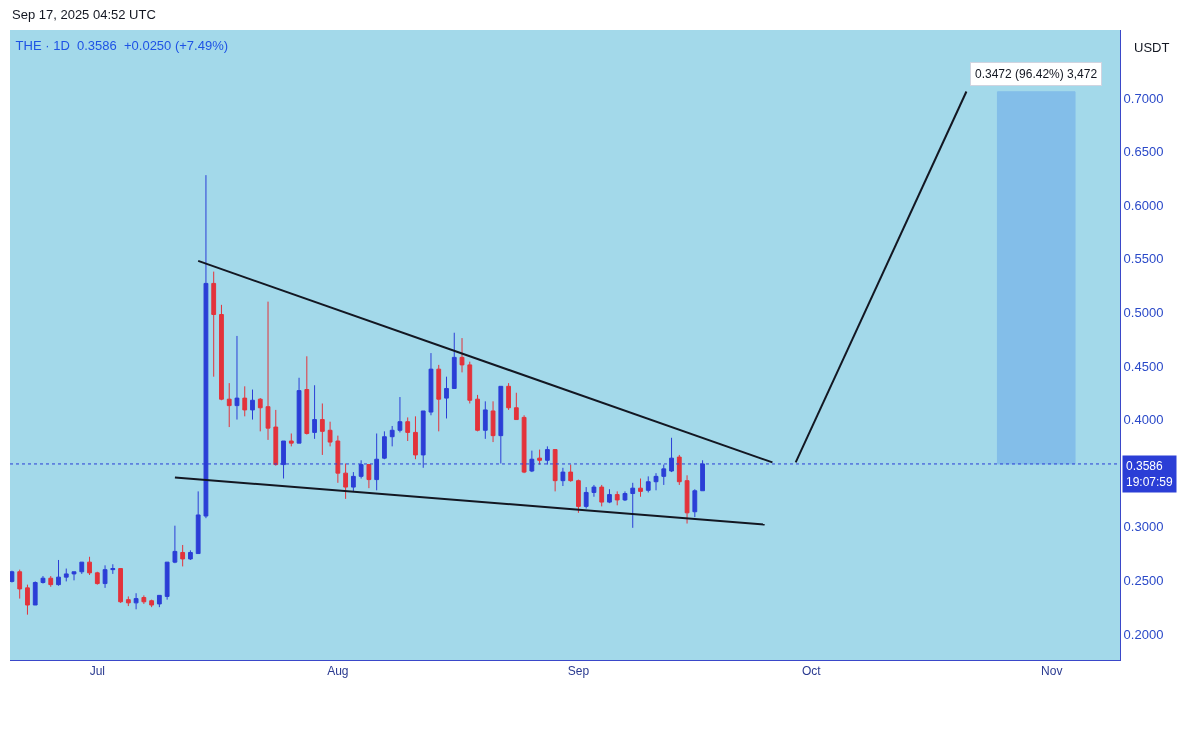 This screenshot has width=1200, height=747. Describe the element at coordinates (1143, 366) in the screenshot. I see `y-tick-label: 0.4500` at that location.